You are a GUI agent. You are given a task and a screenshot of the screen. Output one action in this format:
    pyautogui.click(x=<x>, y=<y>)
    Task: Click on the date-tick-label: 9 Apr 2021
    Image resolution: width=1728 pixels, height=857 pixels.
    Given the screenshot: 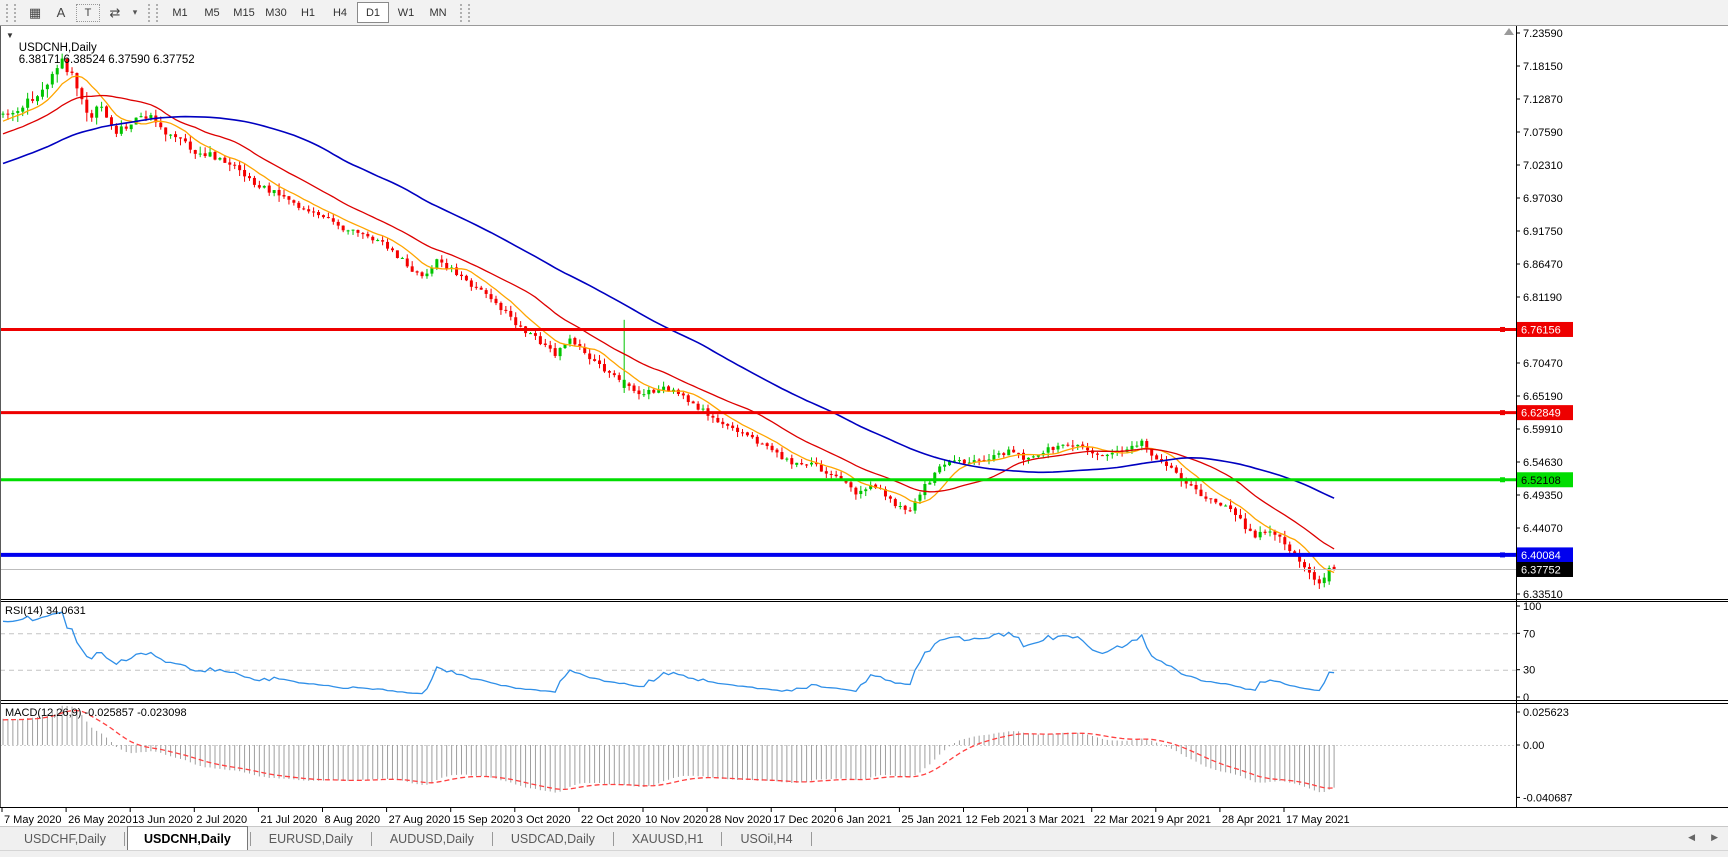 What is the action you would take?
    pyautogui.click(x=1184, y=820)
    